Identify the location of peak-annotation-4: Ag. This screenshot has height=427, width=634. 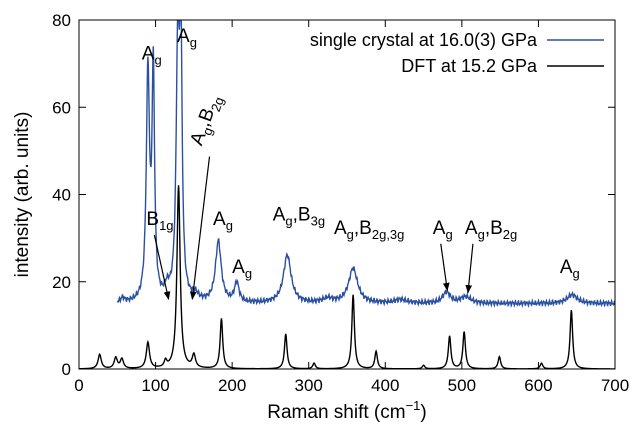
(223, 221).